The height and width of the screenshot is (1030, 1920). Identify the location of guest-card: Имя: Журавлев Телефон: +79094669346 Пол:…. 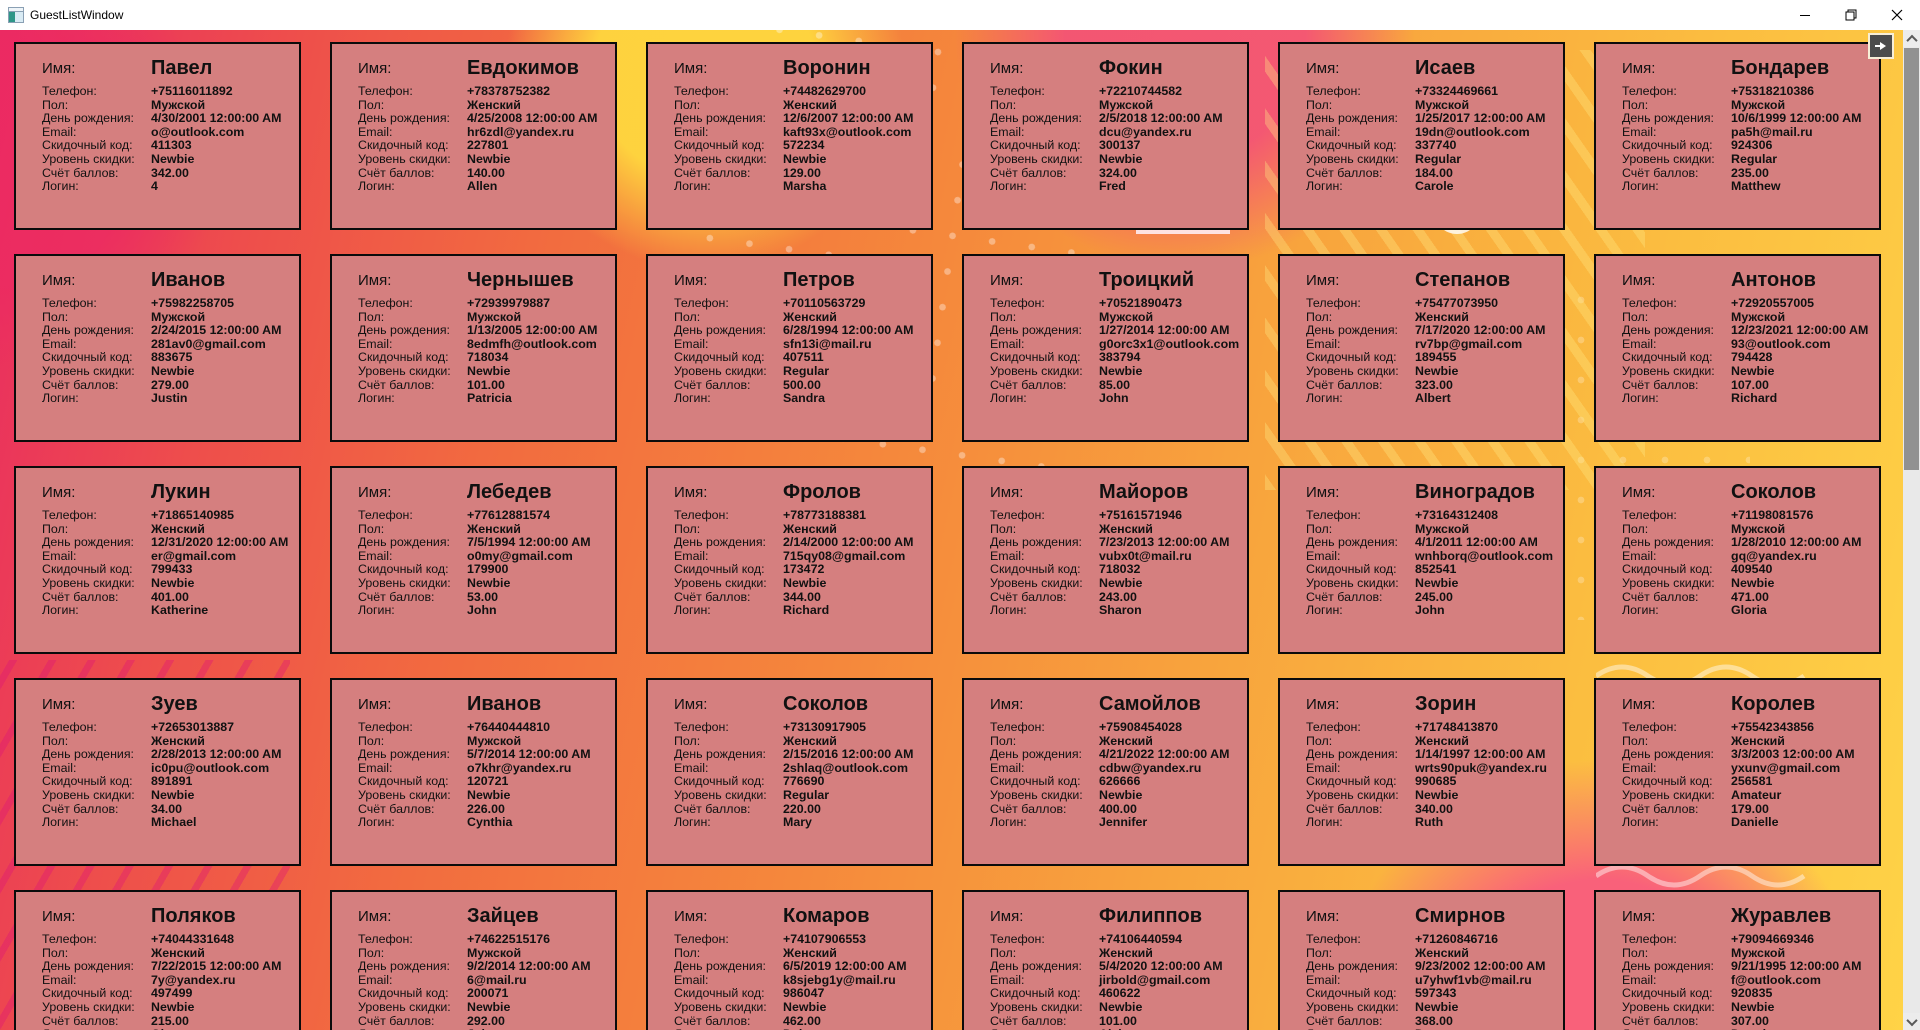
(1737, 960).